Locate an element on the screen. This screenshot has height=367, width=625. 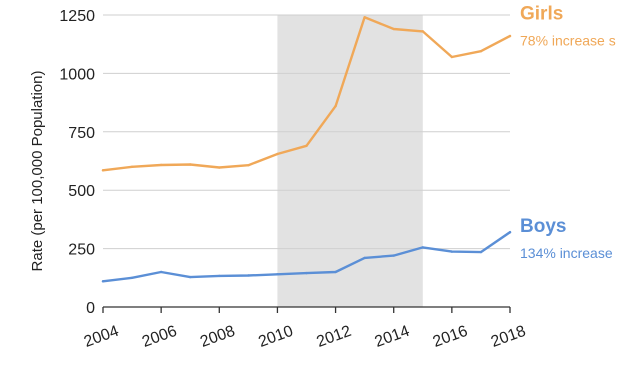
data-point-girls-2018 is located at coordinates (510, 36).